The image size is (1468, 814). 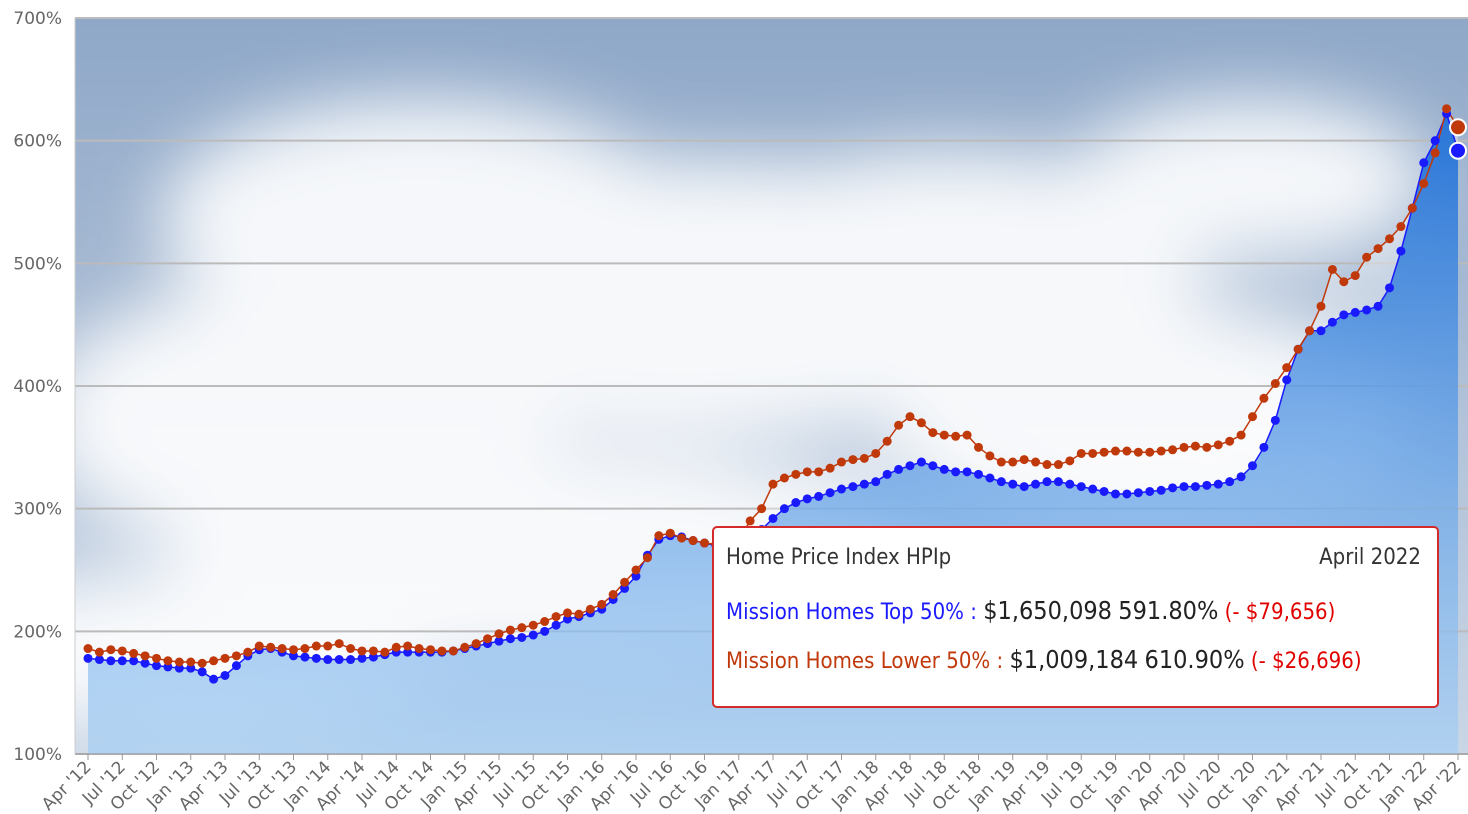 I want to click on y-tick-label: 400%, so click(x=37, y=387).